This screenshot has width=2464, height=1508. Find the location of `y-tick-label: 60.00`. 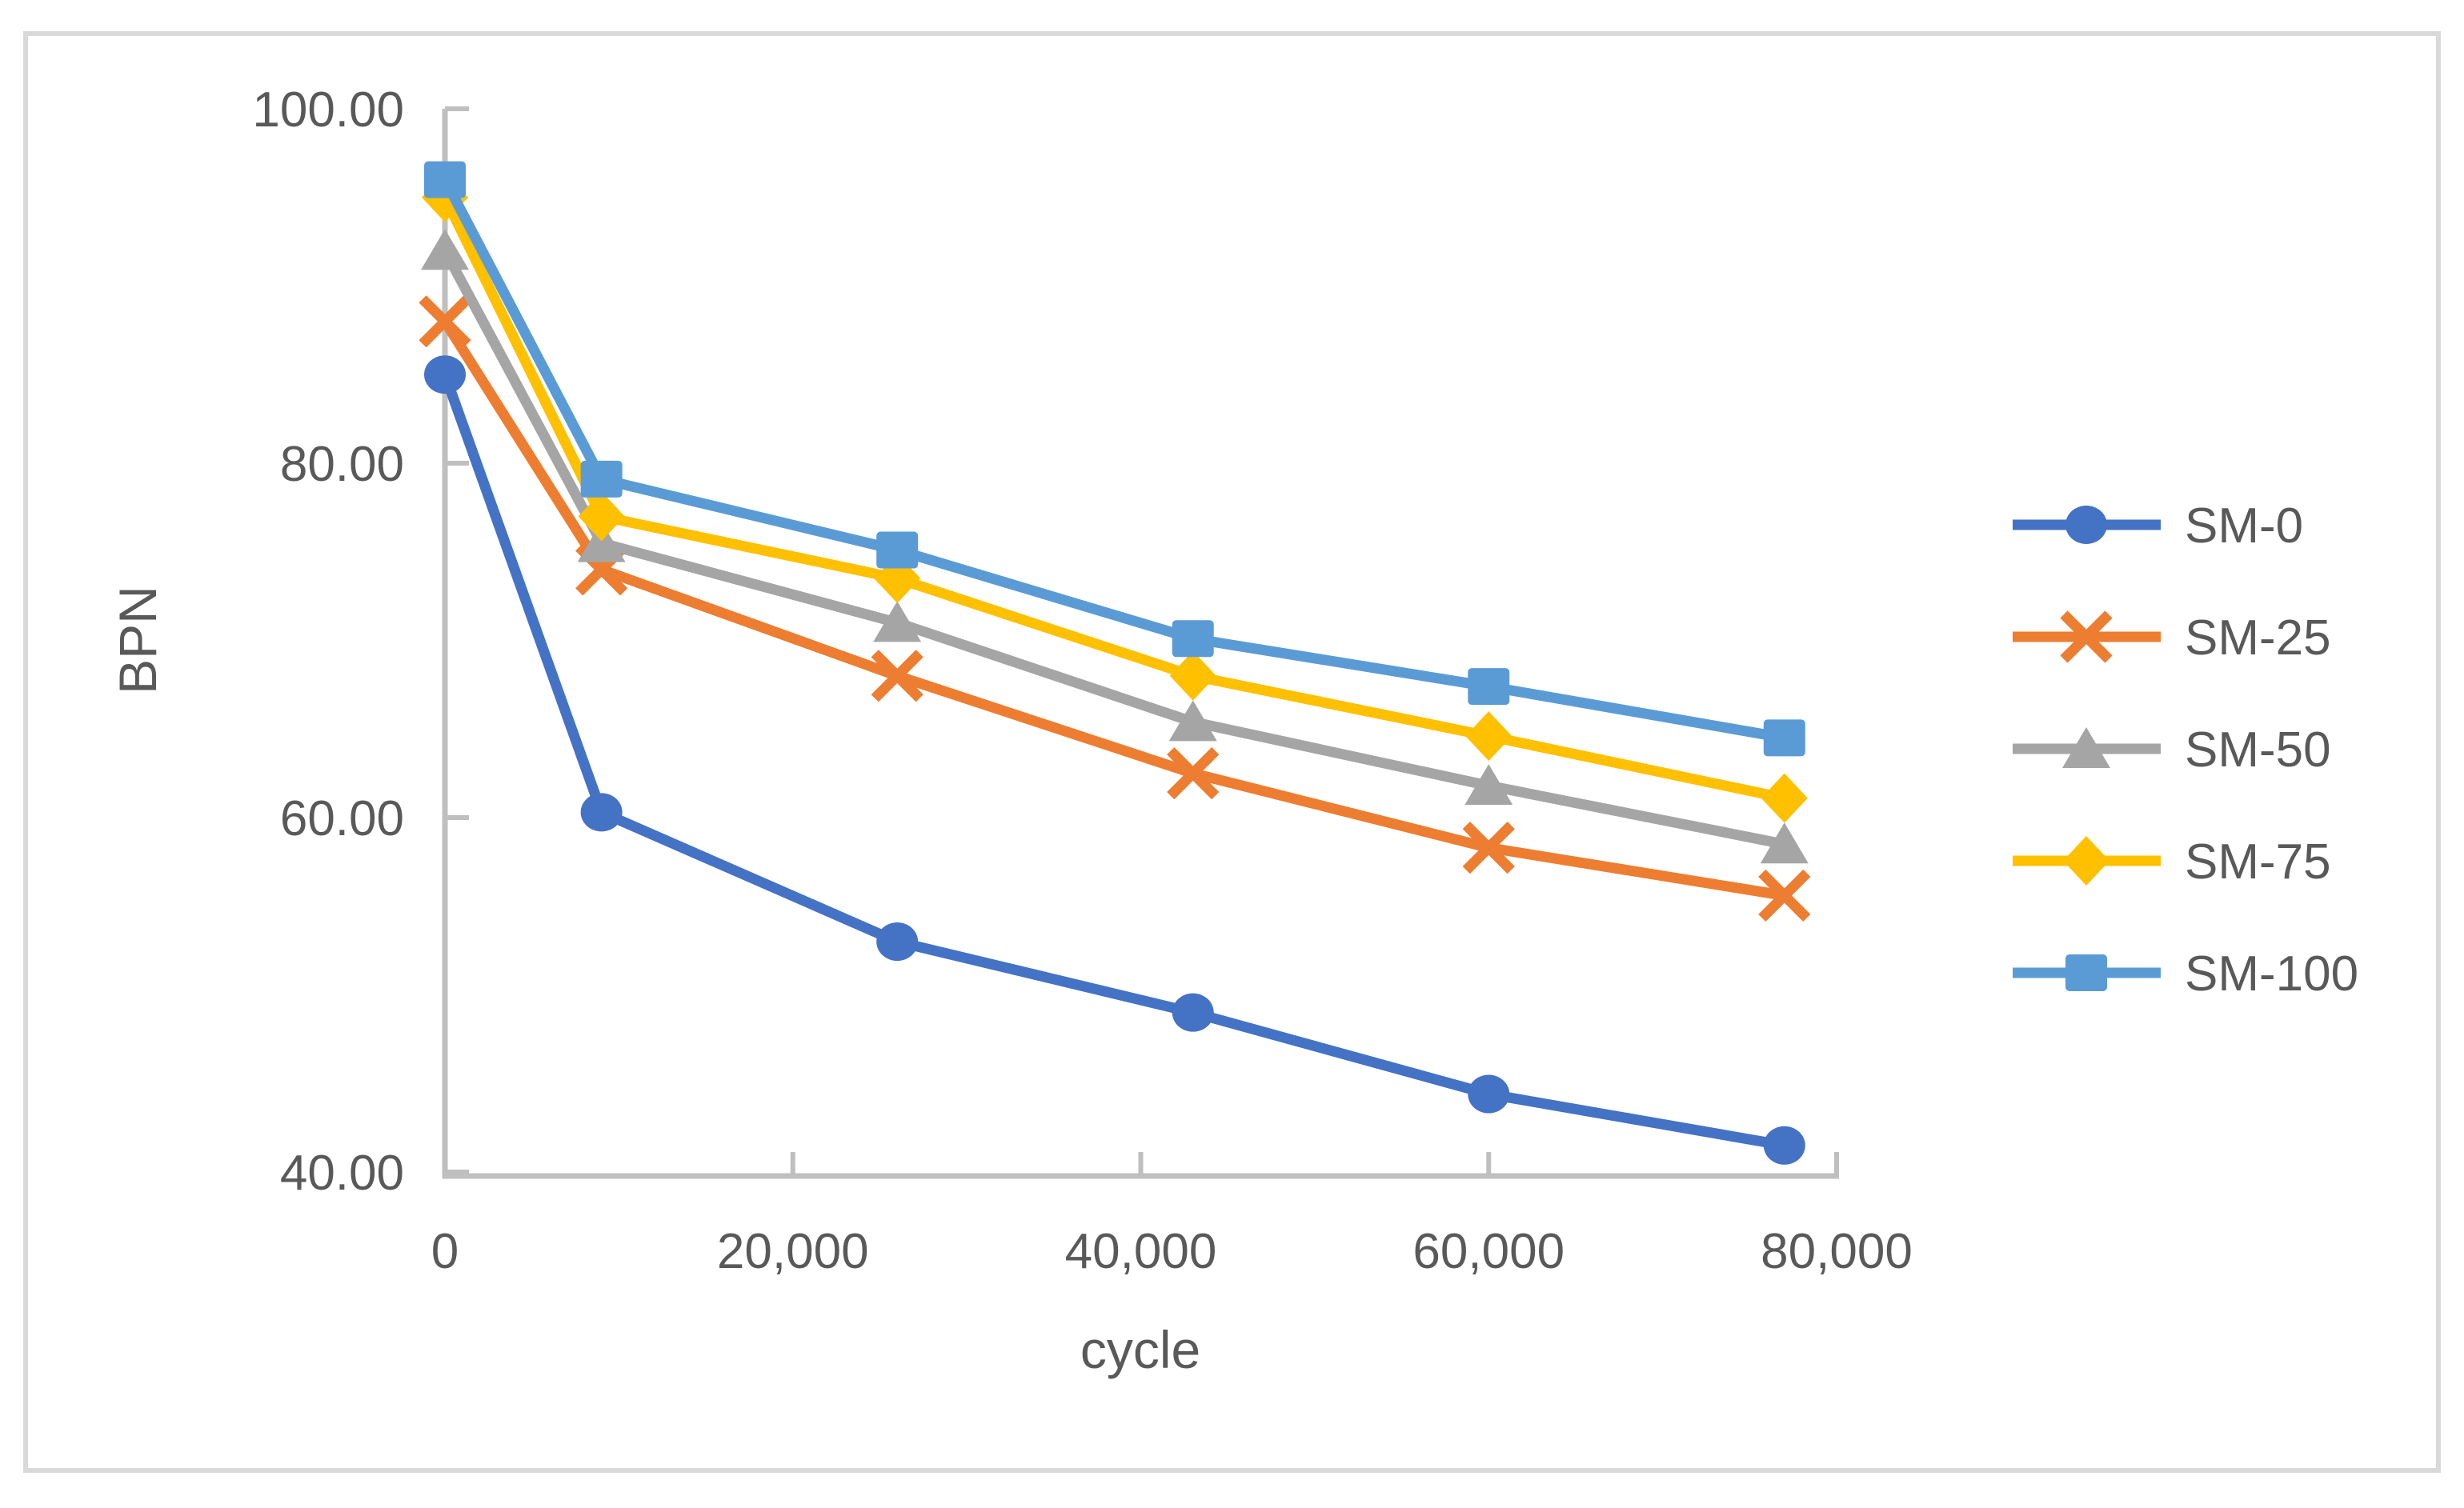

y-tick-label: 60.00 is located at coordinates (342, 818).